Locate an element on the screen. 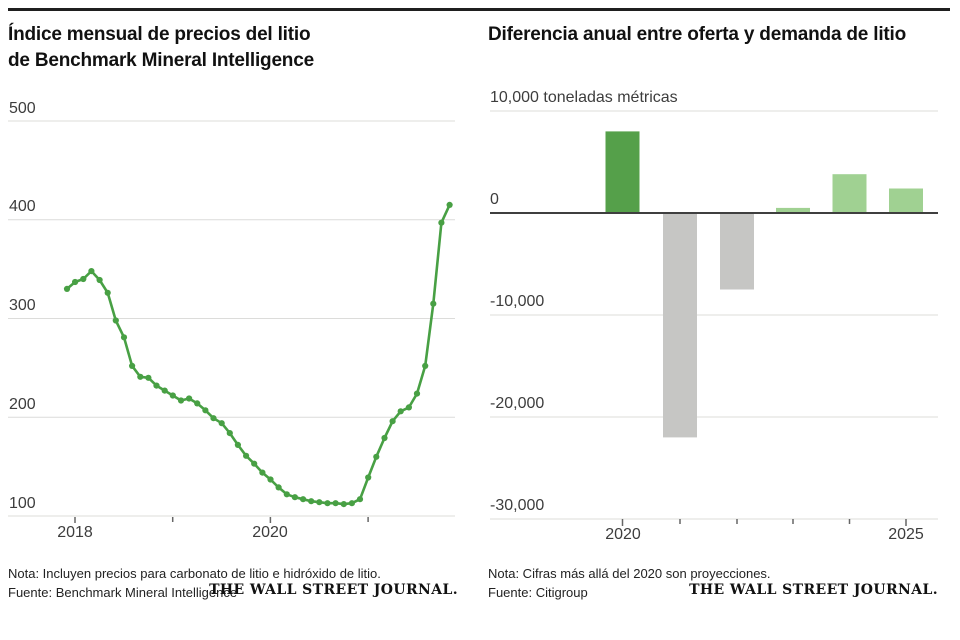 Image resolution: width=960 pixels, height=640 pixels. left-ytick-300: 300 is located at coordinates (22, 305).